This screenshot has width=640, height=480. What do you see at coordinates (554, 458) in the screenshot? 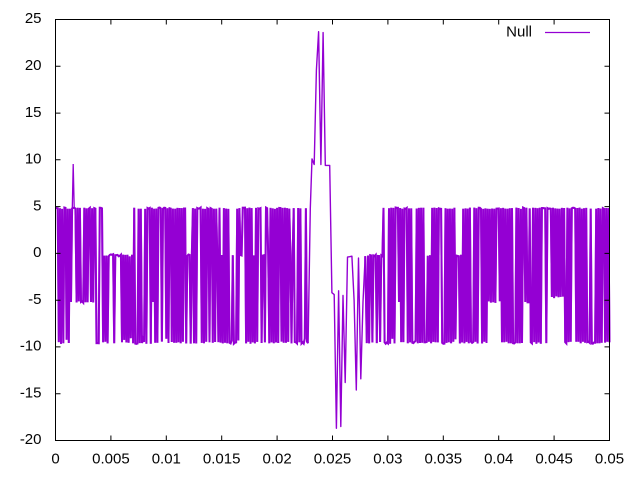
I see `svg-text: 0.045` at bounding box center [554, 458].